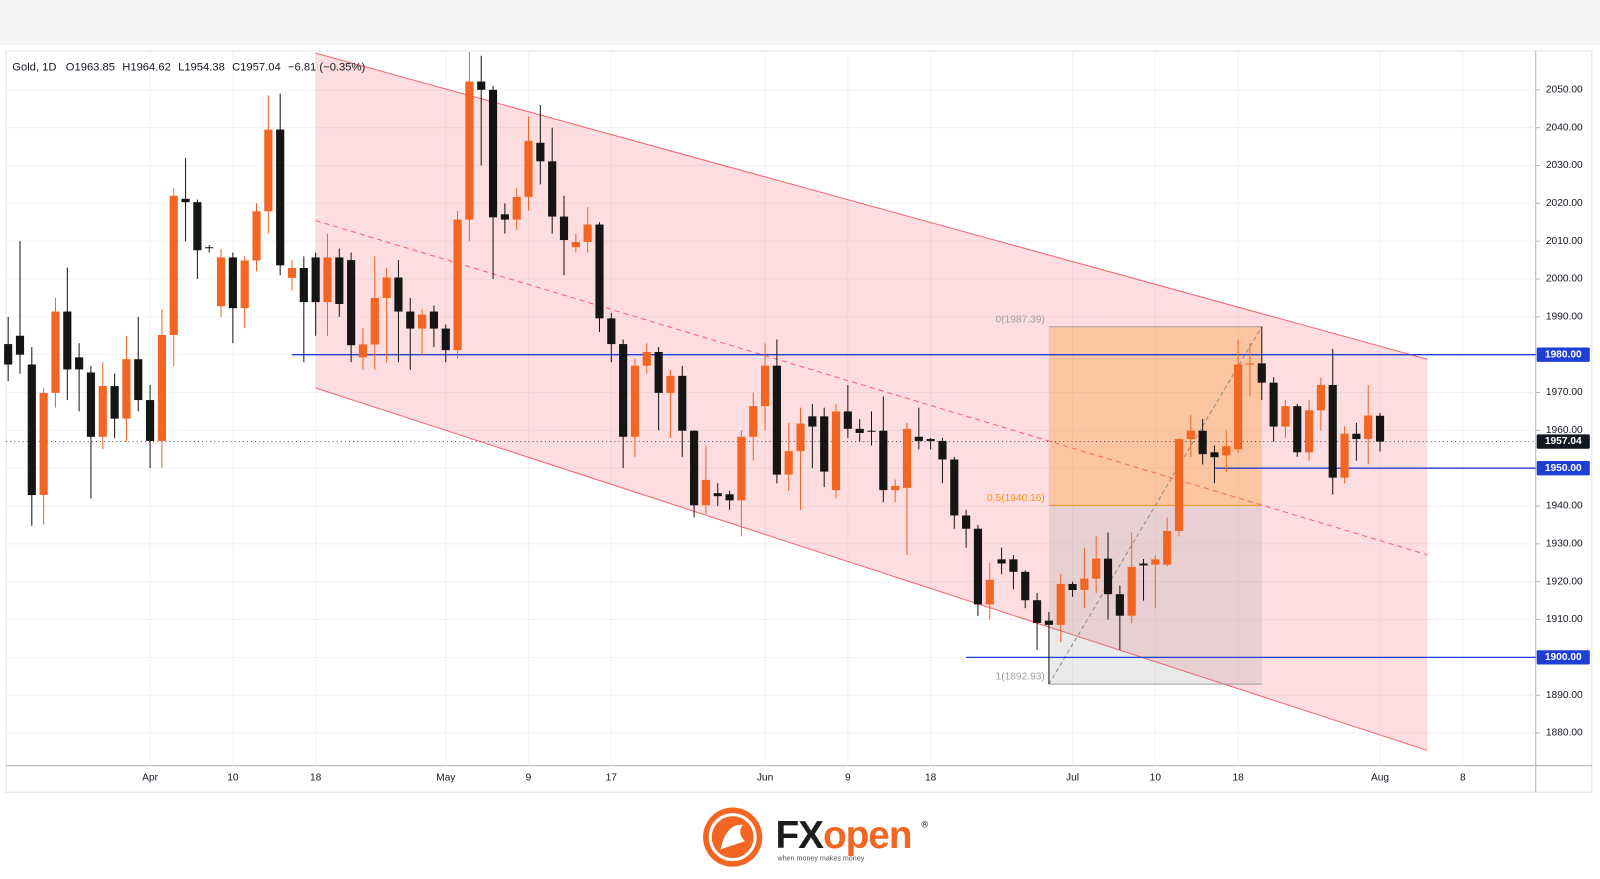 This screenshot has height=879, width=1600. What do you see at coordinates (1564, 430) in the screenshot?
I see `y-tick-label: 1960.00` at bounding box center [1564, 430].